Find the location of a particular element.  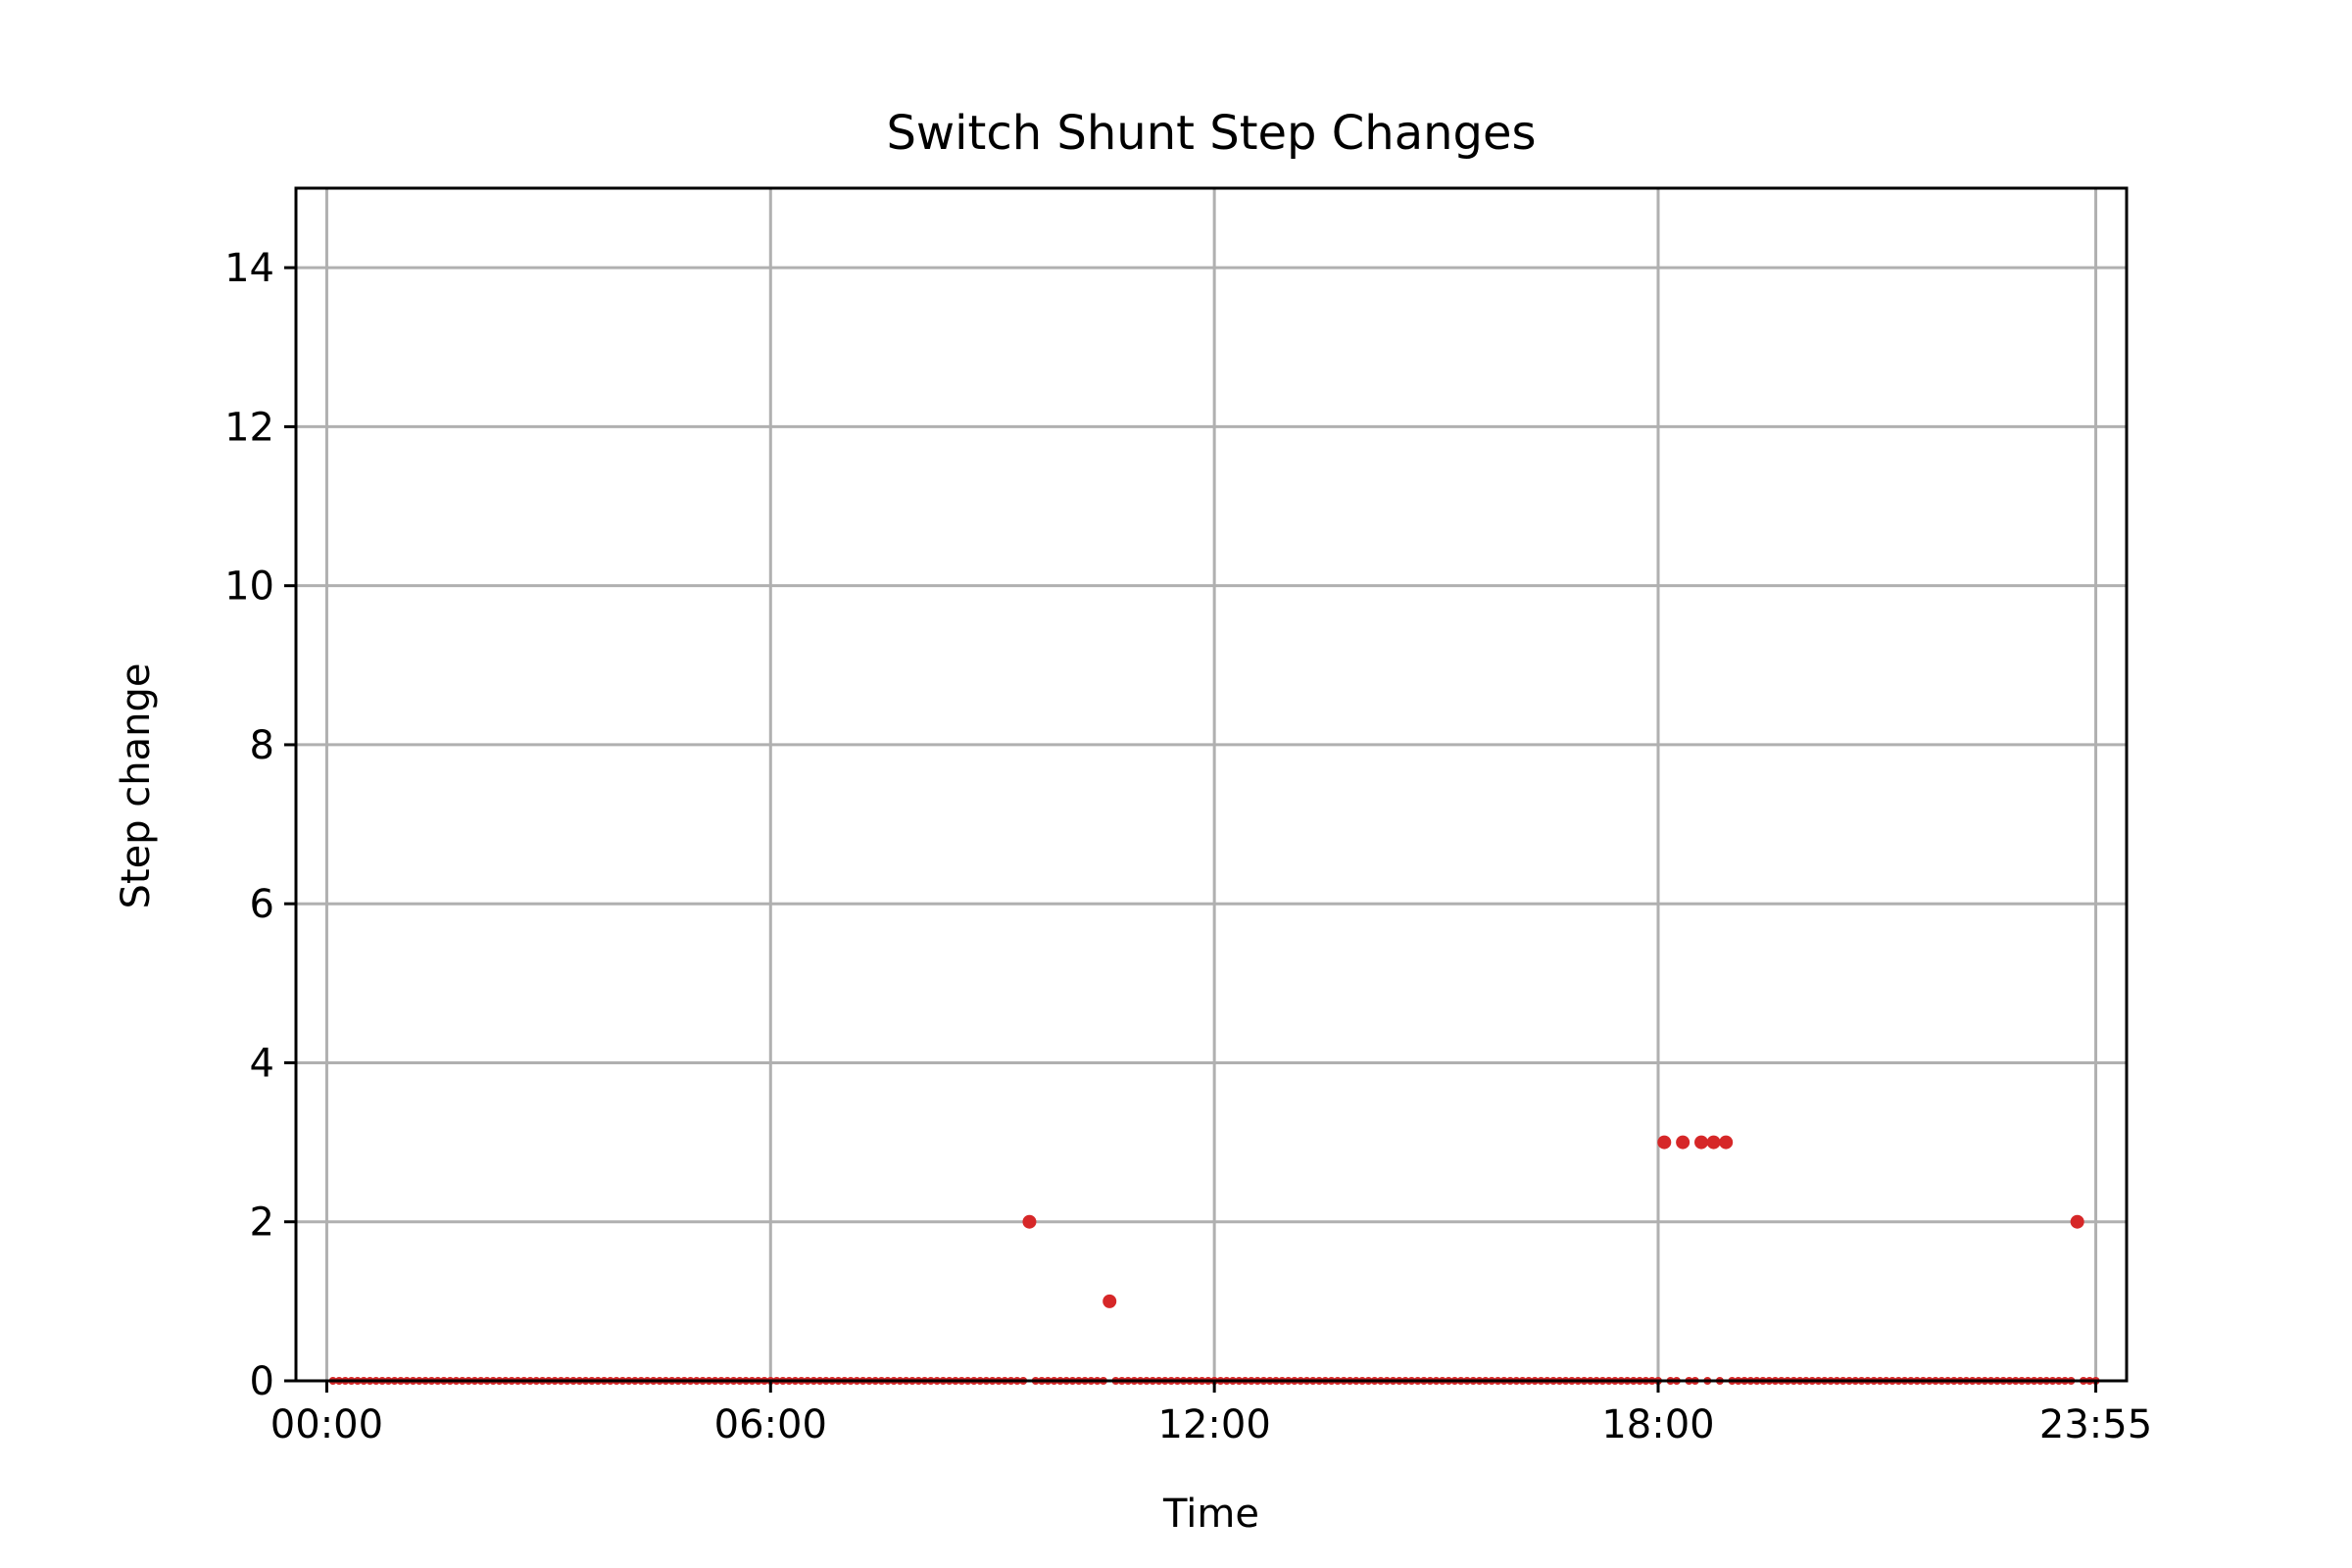

y-tick-label: 10 is located at coordinates (249, 587).